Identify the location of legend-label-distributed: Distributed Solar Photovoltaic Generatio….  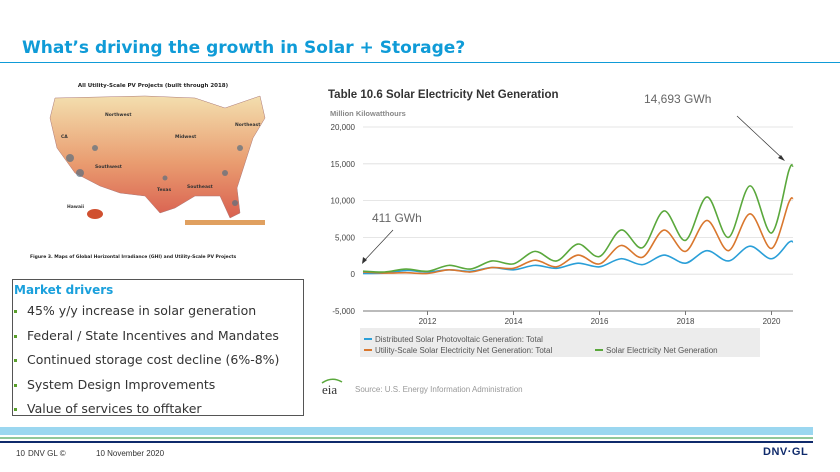
(459, 339).